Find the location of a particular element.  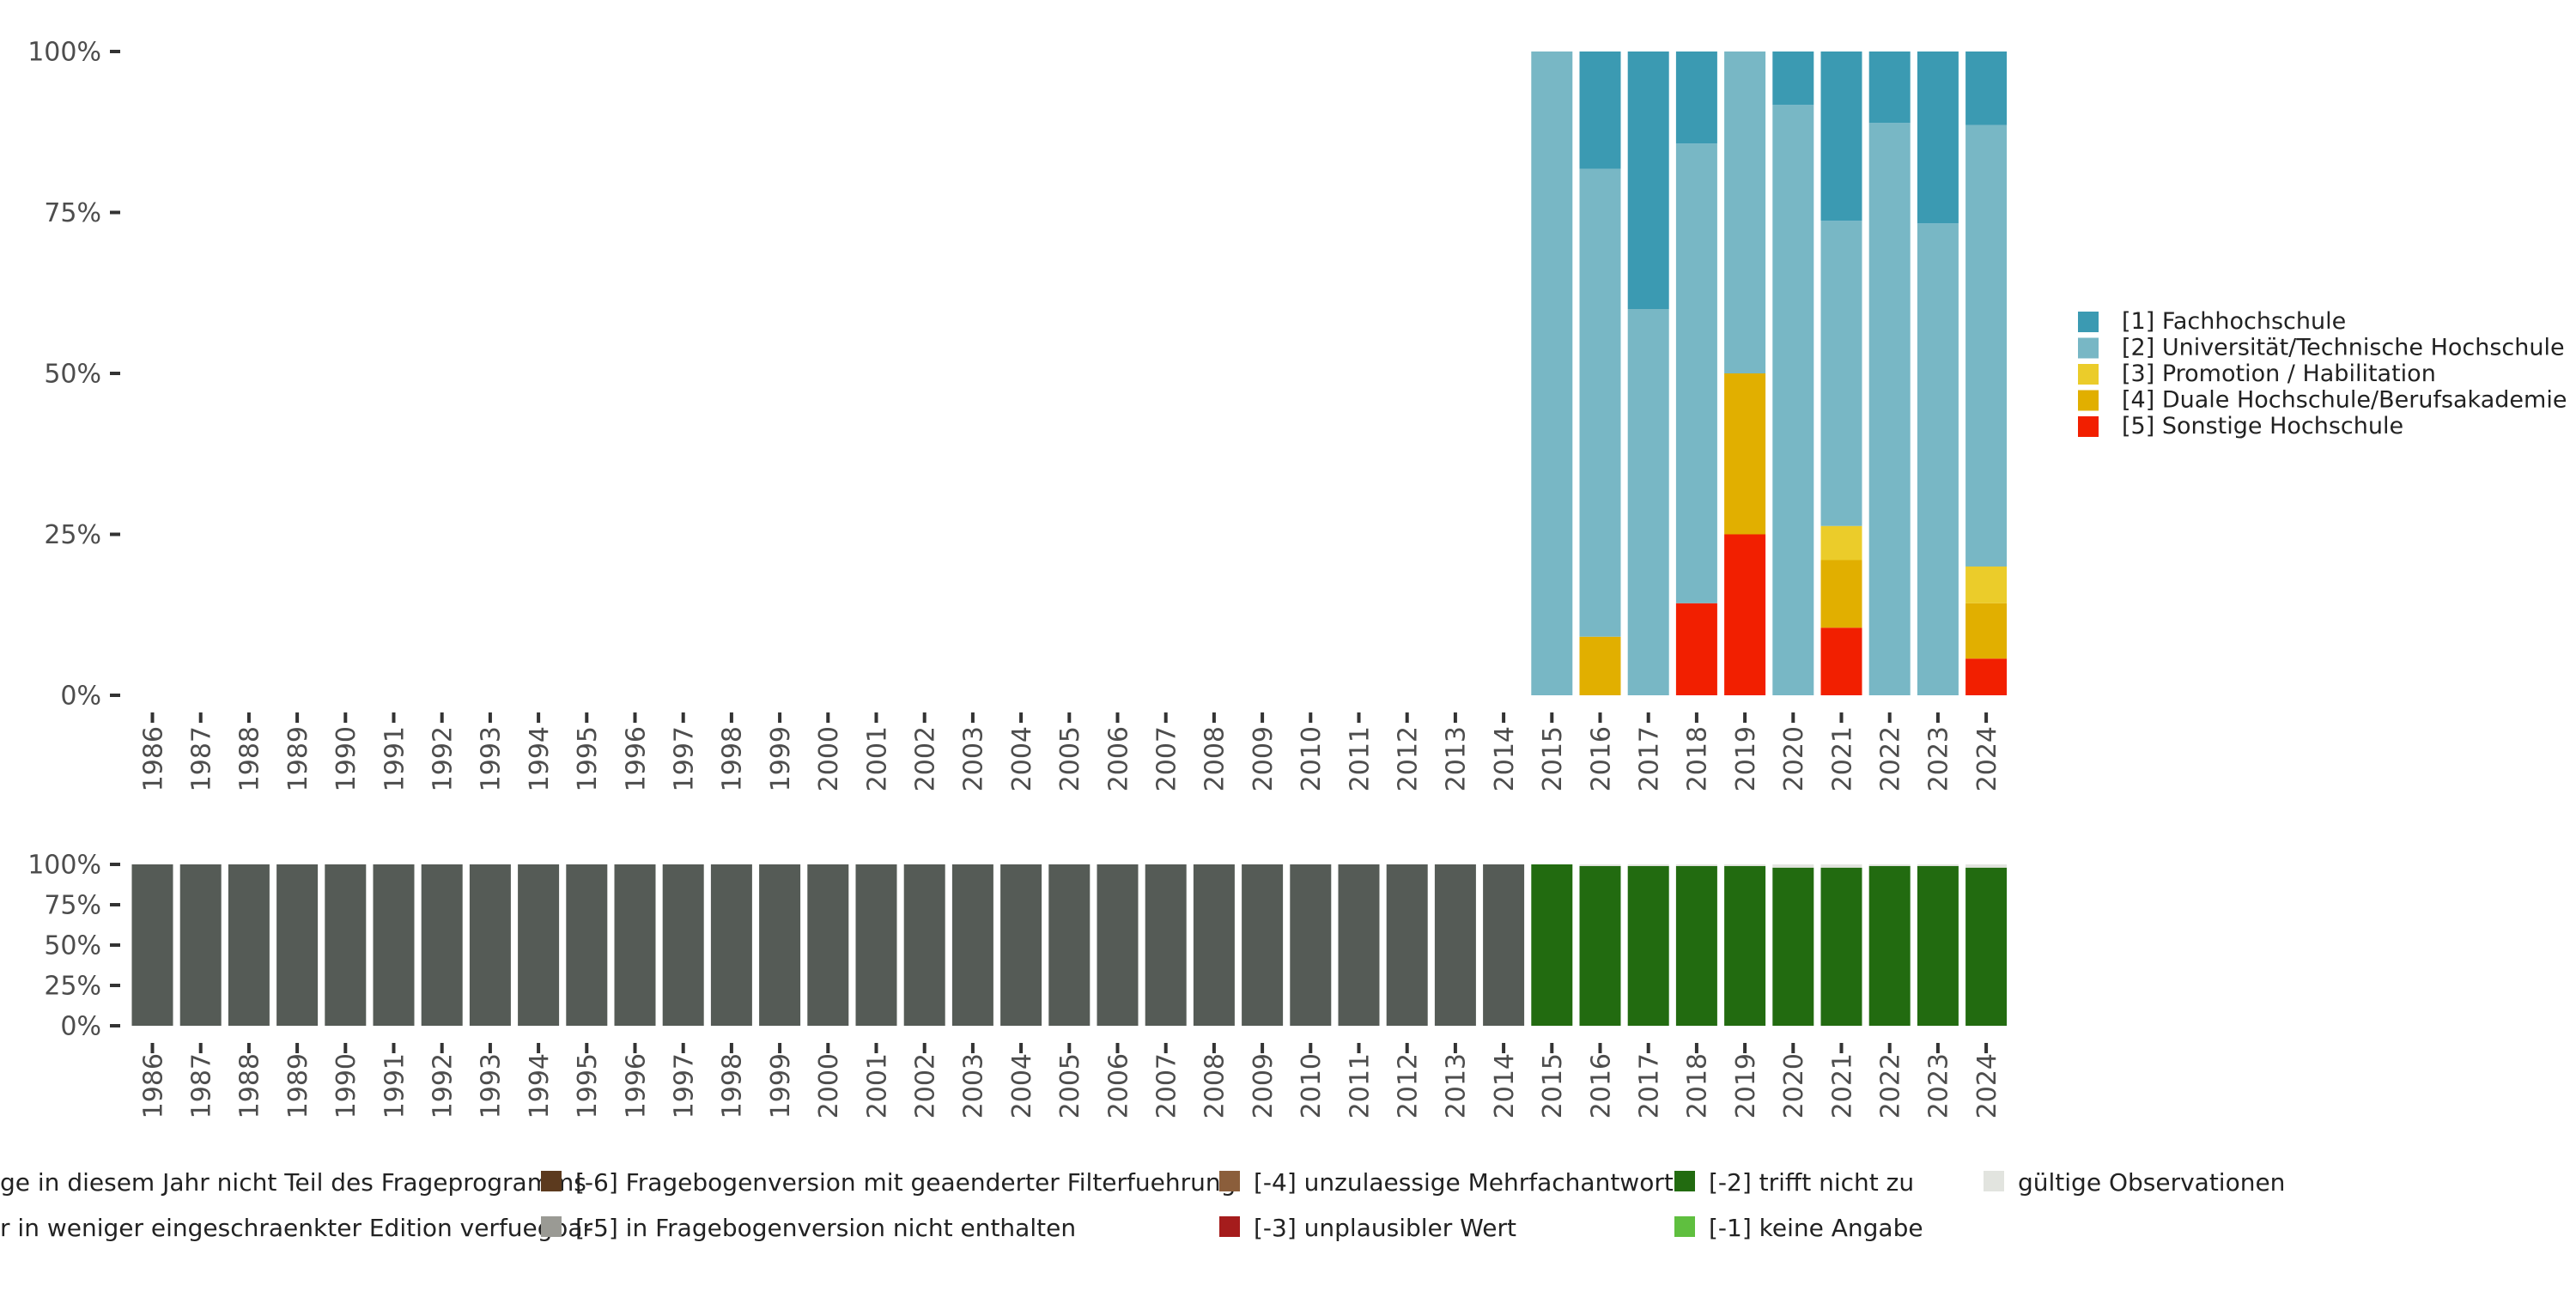

main-x-tick-label: 2005 is located at coordinates (1070, 758).